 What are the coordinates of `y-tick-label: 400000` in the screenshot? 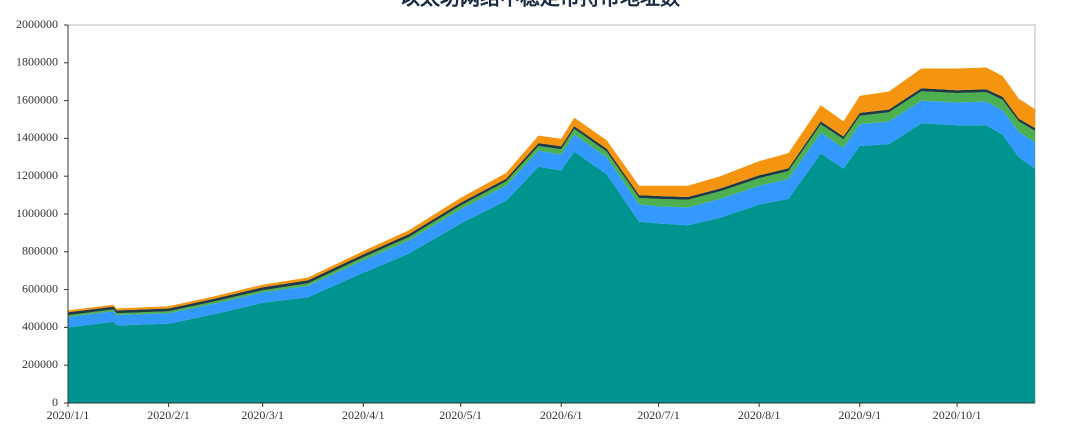 It's located at (40, 326).